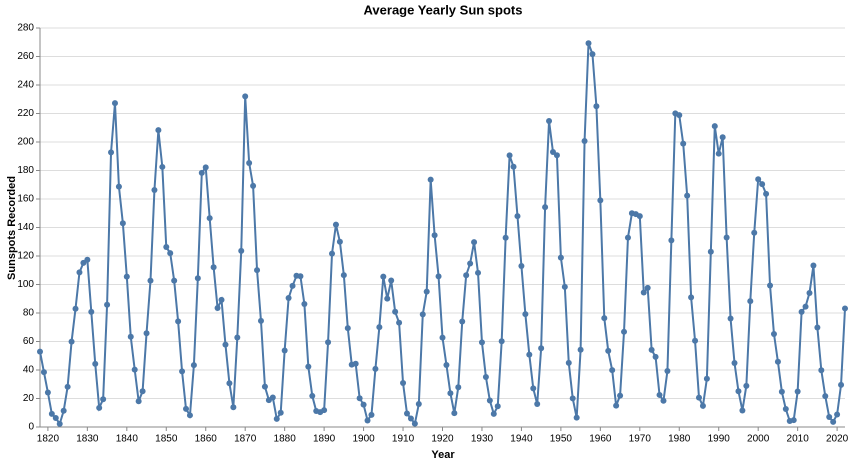 The image size is (852, 464). Describe the element at coordinates (29, 341) in the screenshot. I see `y-tick-label: 60` at that location.